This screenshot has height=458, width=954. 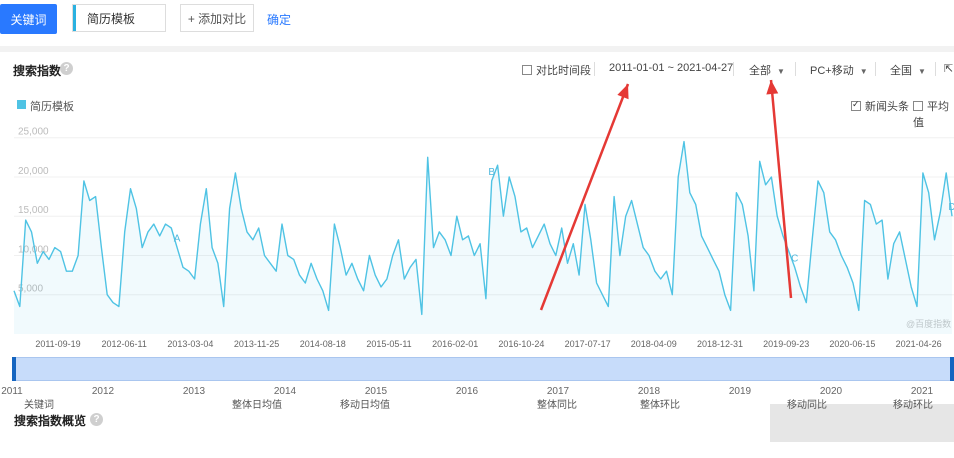 What do you see at coordinates (588, 344) in the screenshot?
I see `x-tick-label: 2017-07-17` at bounding box center [588, 344].